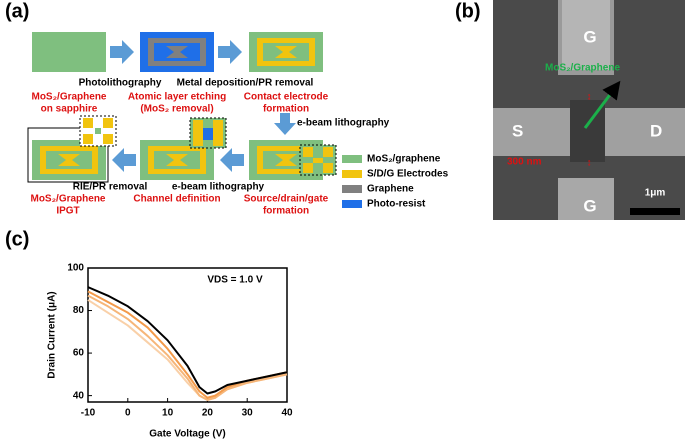  I want to click on result-frame, so click(68, 155).